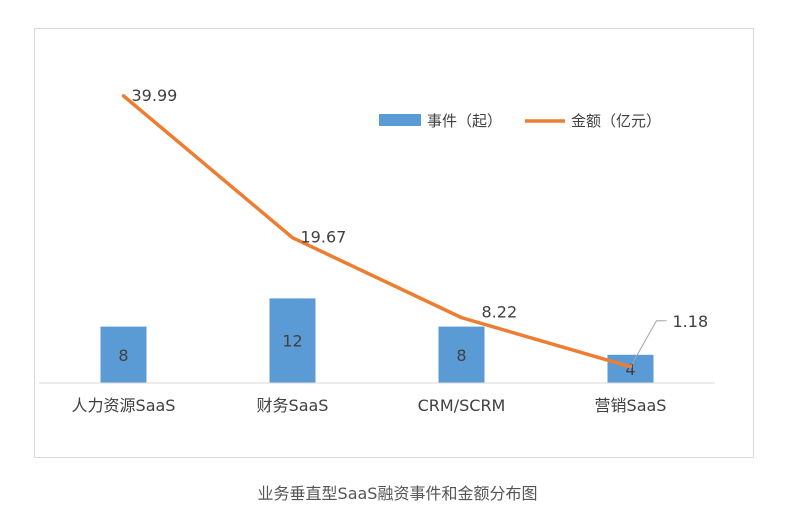 The image size is (795, 515). What do you see at coordinates (691, 321) in the screenshot?
I see `line-label-3: 1.18` at bounding box center [691, 321].